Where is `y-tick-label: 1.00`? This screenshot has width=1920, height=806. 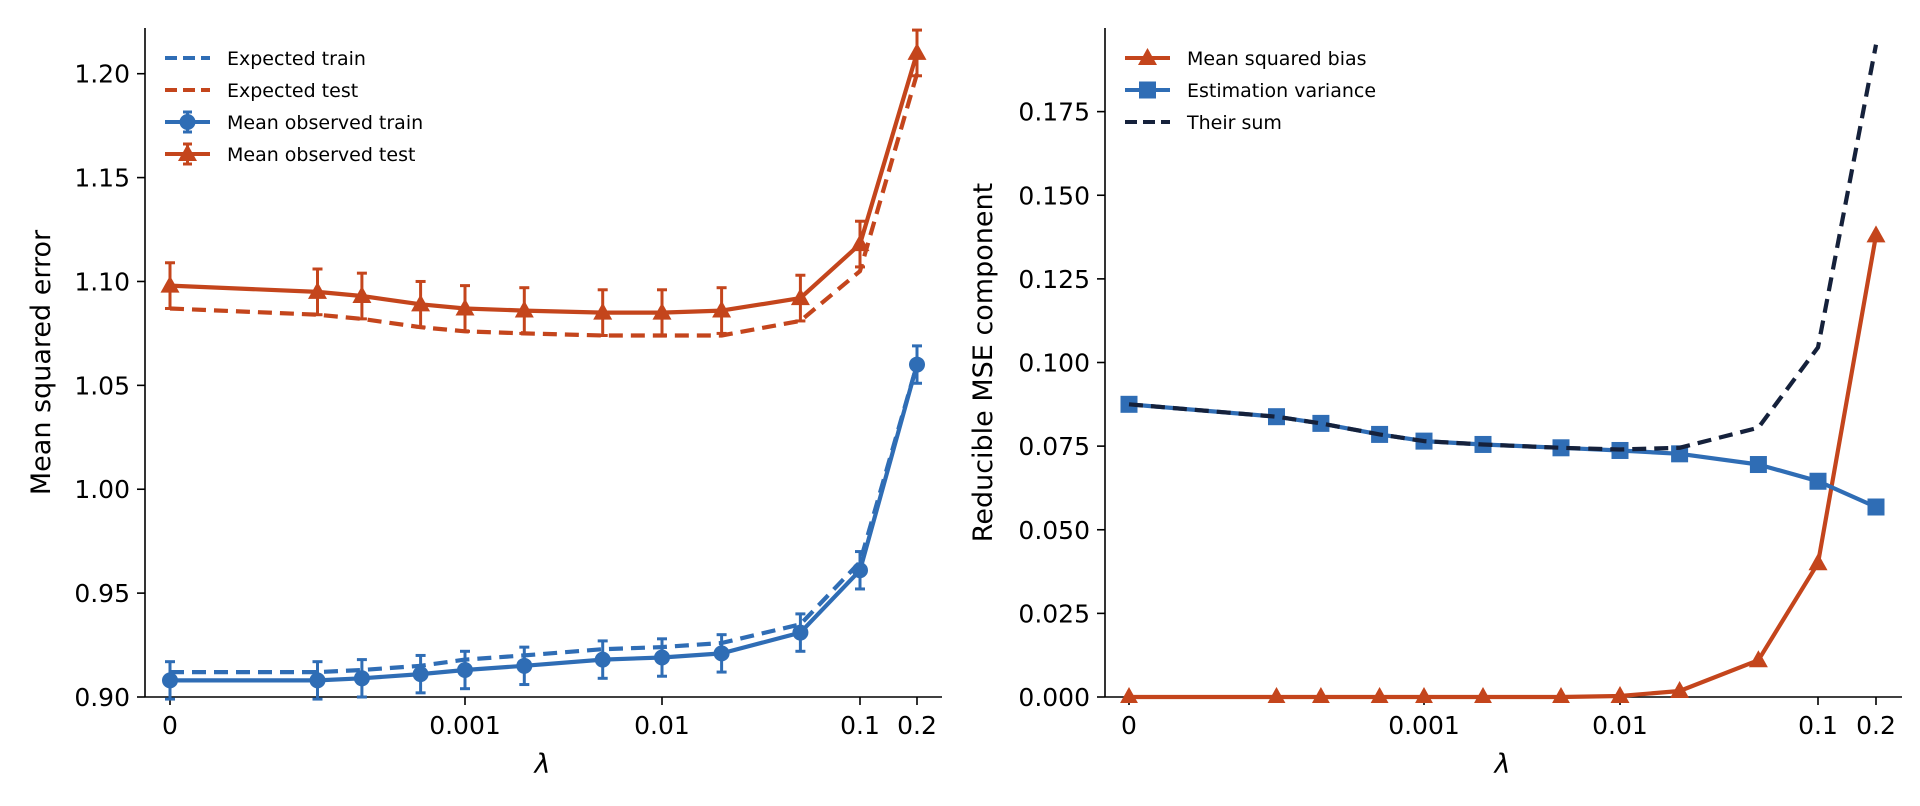 y-tick-label: 1.00 is located at coordinates (102, 489).